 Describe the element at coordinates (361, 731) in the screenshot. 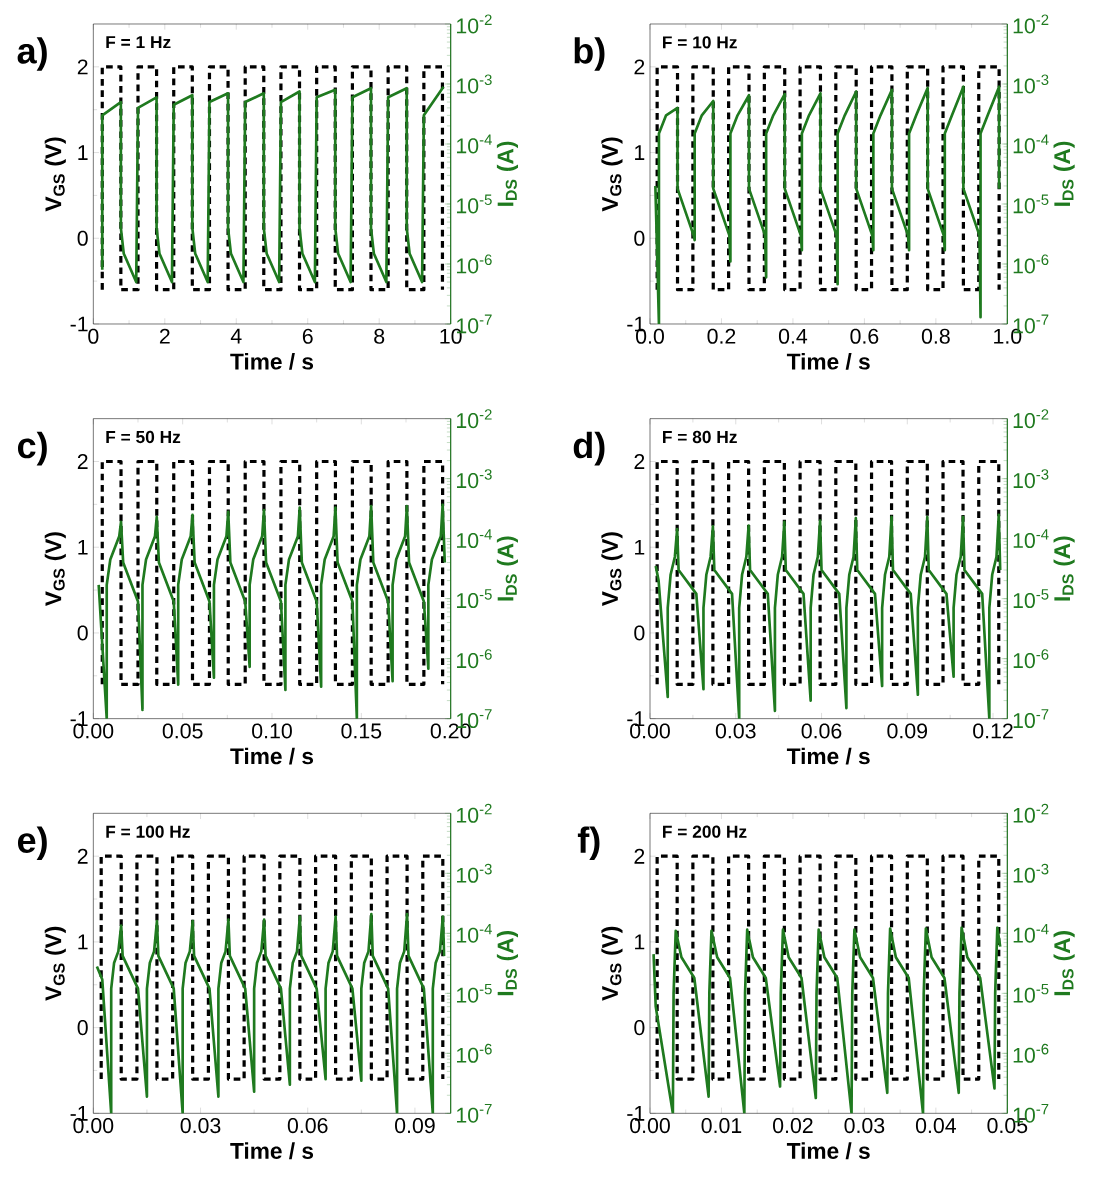

I see `x-tick-label: 0.15` at that location.